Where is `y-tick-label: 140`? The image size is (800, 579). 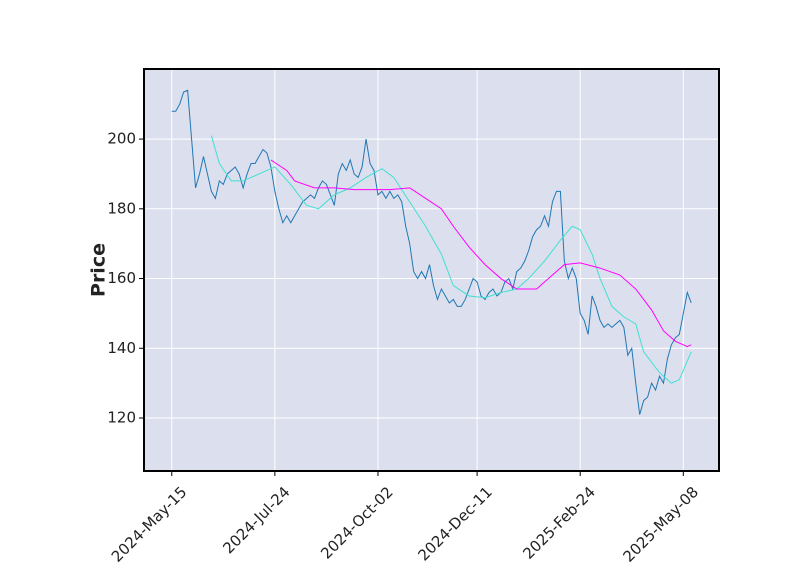
y-tick-label: 140 is located at coordinates (121, 348).